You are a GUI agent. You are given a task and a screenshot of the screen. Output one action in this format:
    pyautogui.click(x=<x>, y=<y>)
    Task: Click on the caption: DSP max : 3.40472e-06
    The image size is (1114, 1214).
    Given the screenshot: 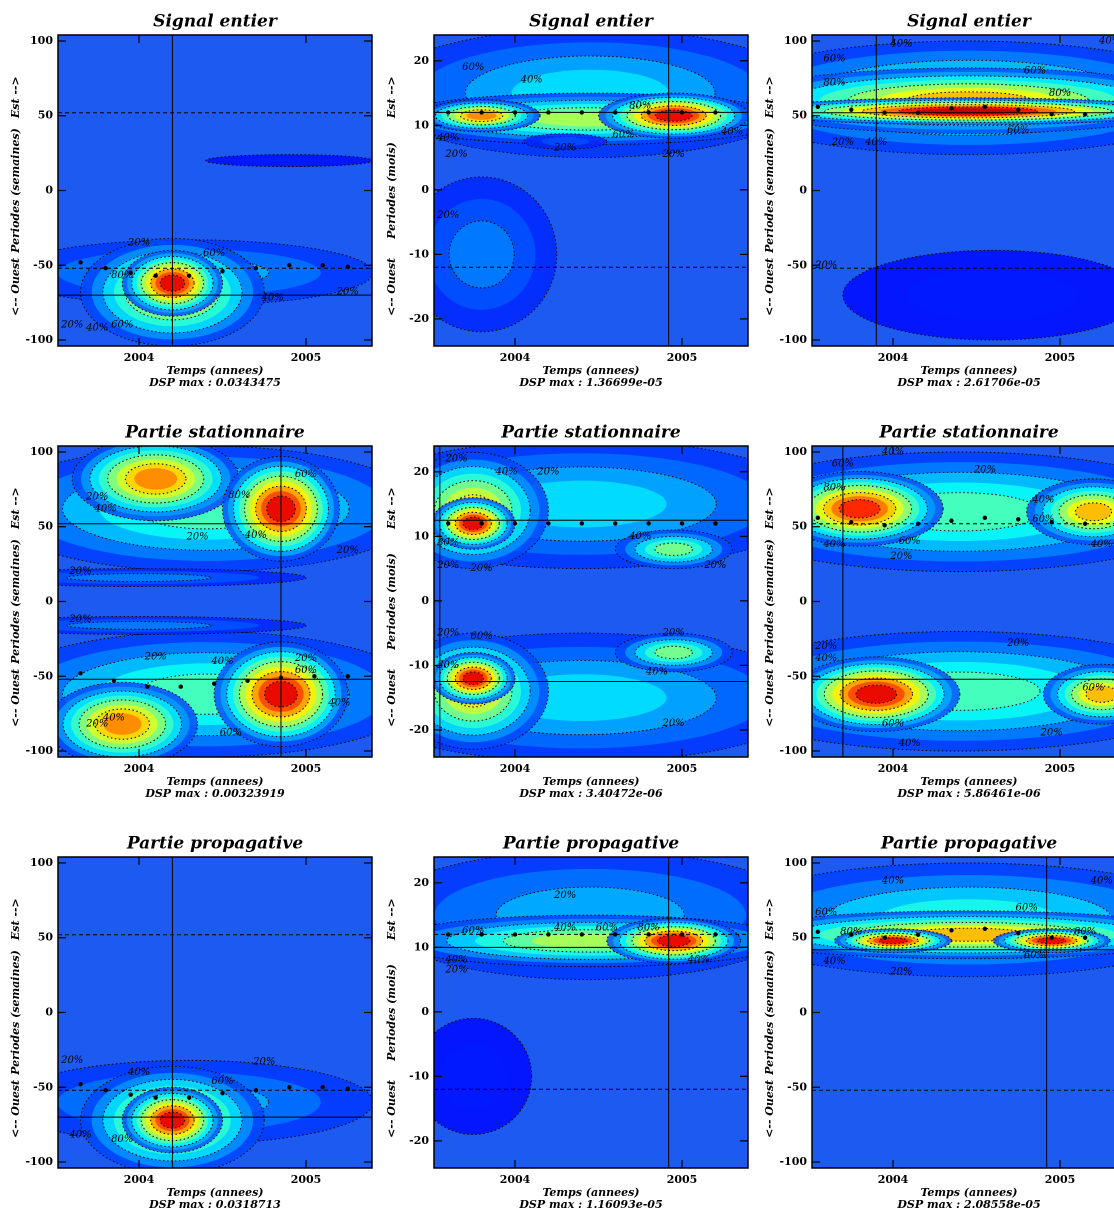 What is the action you would take?
    pyautogui.click(x=590, y=793)
    